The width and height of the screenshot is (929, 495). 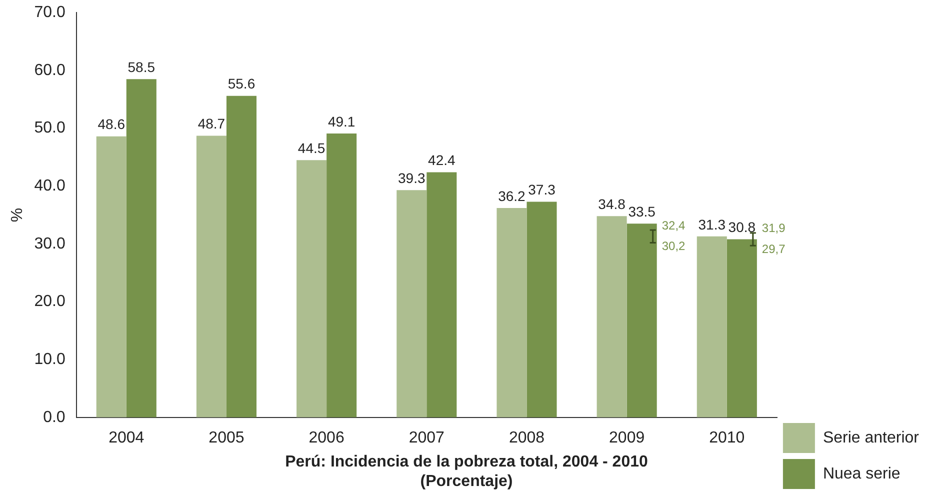 What do you see at coordinates (542, 190) in the screenshot?
I see `data-label: 37.3` at bounding box center [542, 190].